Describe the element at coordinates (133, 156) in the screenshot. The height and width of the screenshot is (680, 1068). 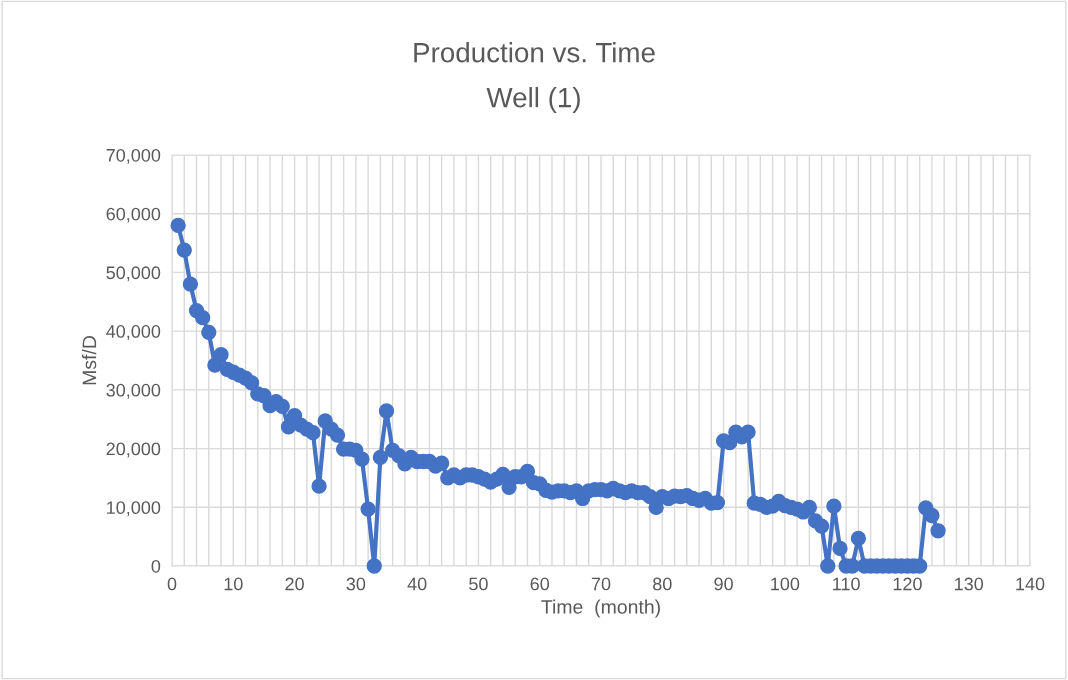
I see `y-tick-label: 70,000` at that location.